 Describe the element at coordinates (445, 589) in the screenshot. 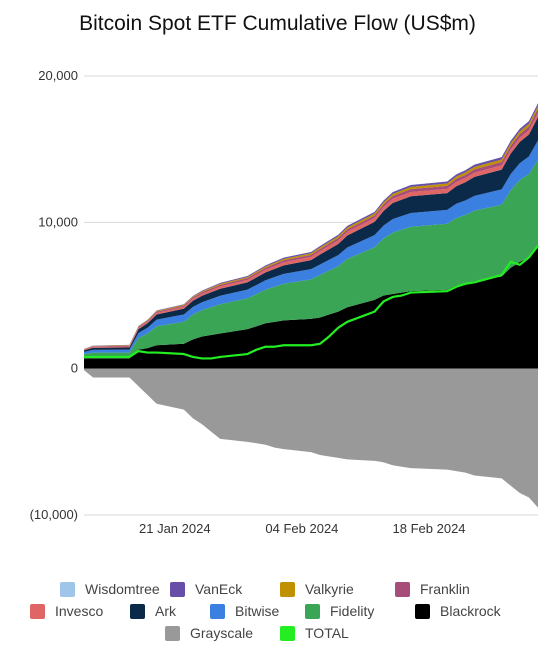

I see `legend-label: Franklin` at that location.